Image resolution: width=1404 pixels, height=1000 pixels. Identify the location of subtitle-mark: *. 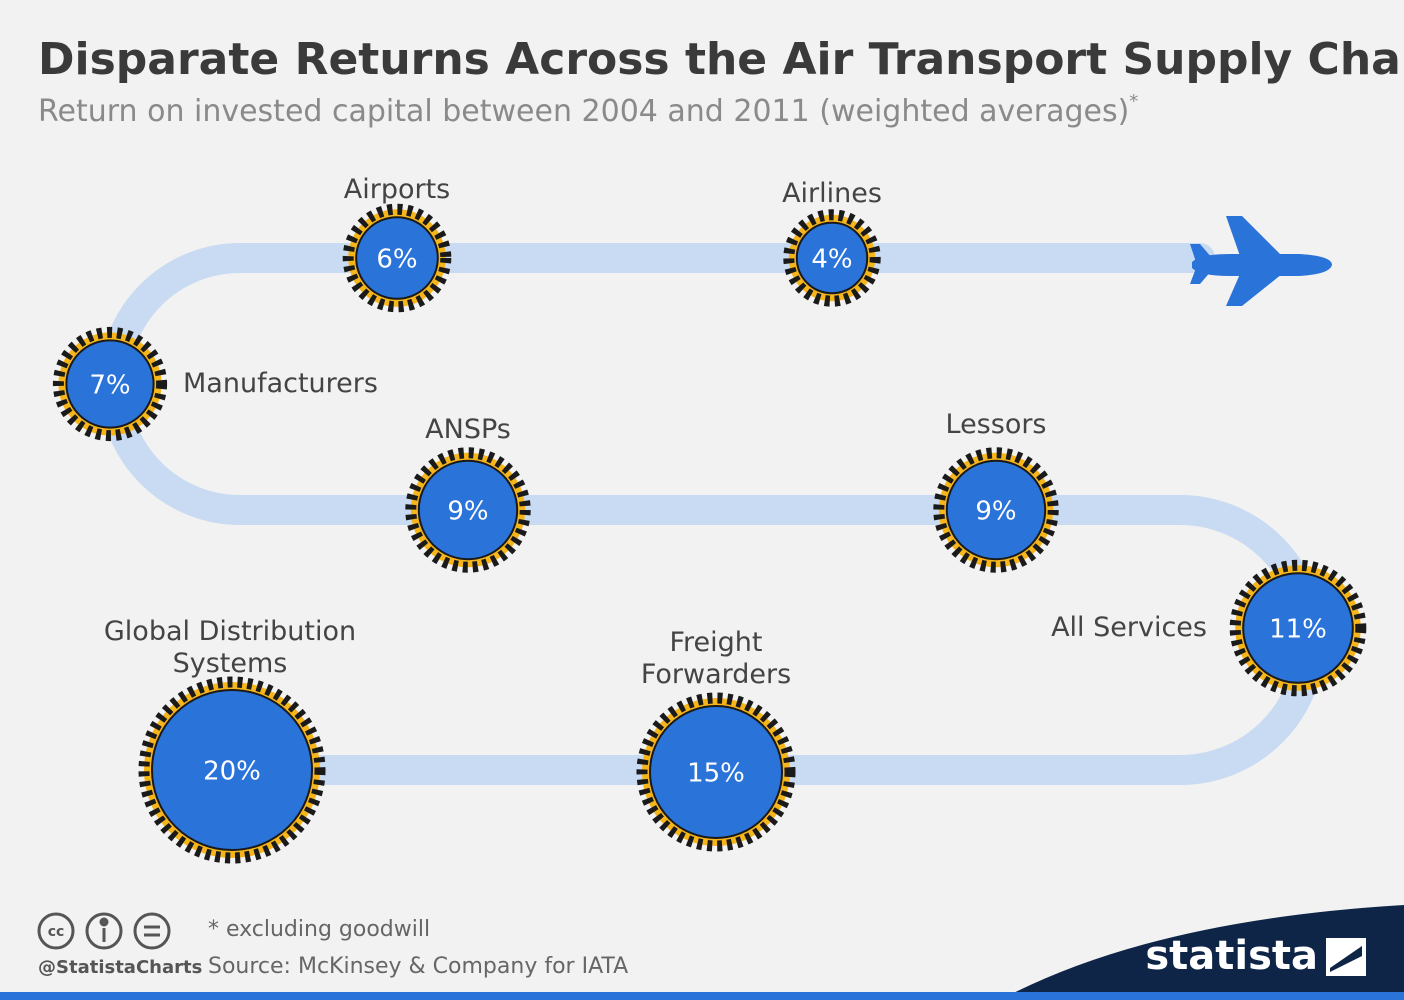
(1133, 101).